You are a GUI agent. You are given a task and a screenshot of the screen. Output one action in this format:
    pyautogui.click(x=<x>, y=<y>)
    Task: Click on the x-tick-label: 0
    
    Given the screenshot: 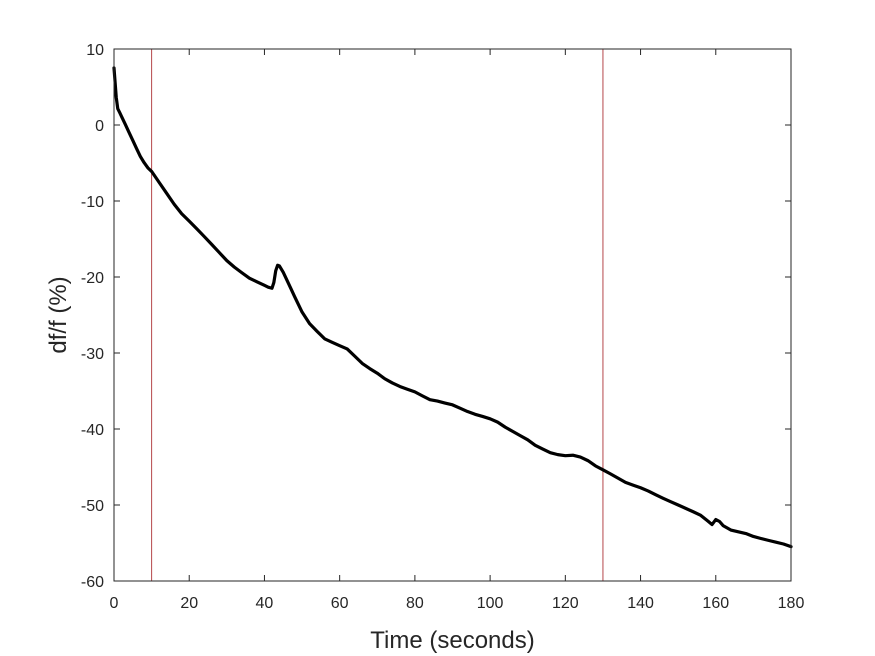 What is the action you would take?
    pyautogui.click(x=114, y=603)
    